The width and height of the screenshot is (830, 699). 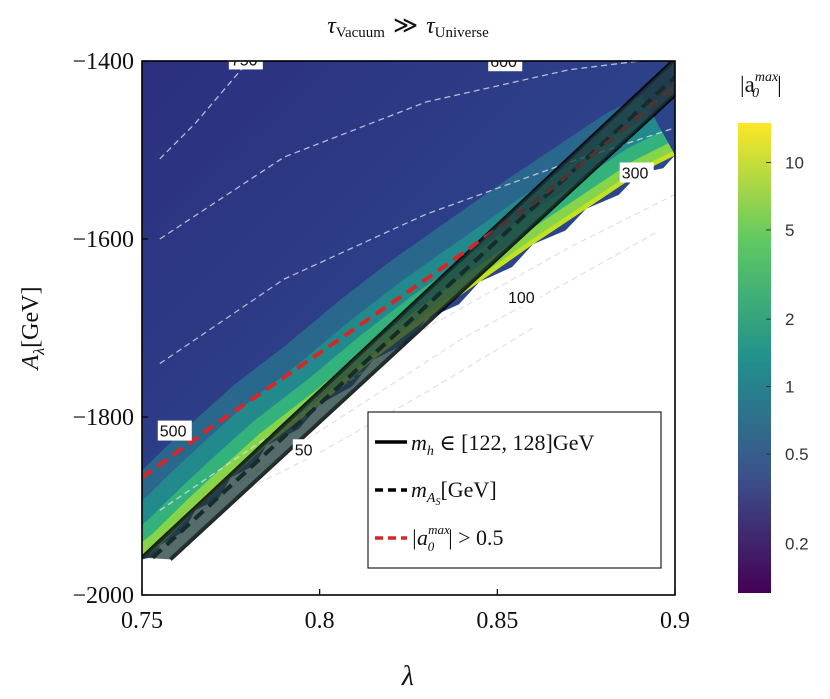 I want to click on colorbar-tick-label: 1, so click(x=789, y=387).